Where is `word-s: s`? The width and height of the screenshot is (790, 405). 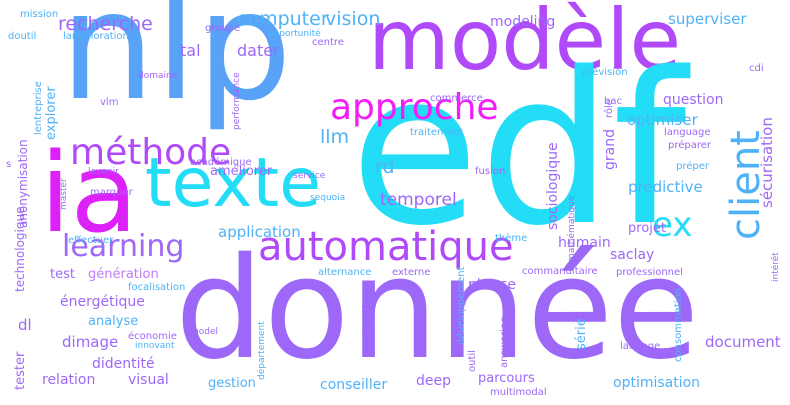 word-s: s is located at coordinates (9, 164).